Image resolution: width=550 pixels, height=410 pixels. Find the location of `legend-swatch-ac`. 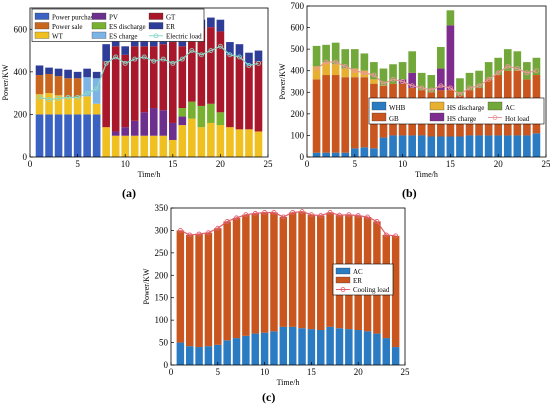

legend-swatch-ac is located at coordinates (495, 106).